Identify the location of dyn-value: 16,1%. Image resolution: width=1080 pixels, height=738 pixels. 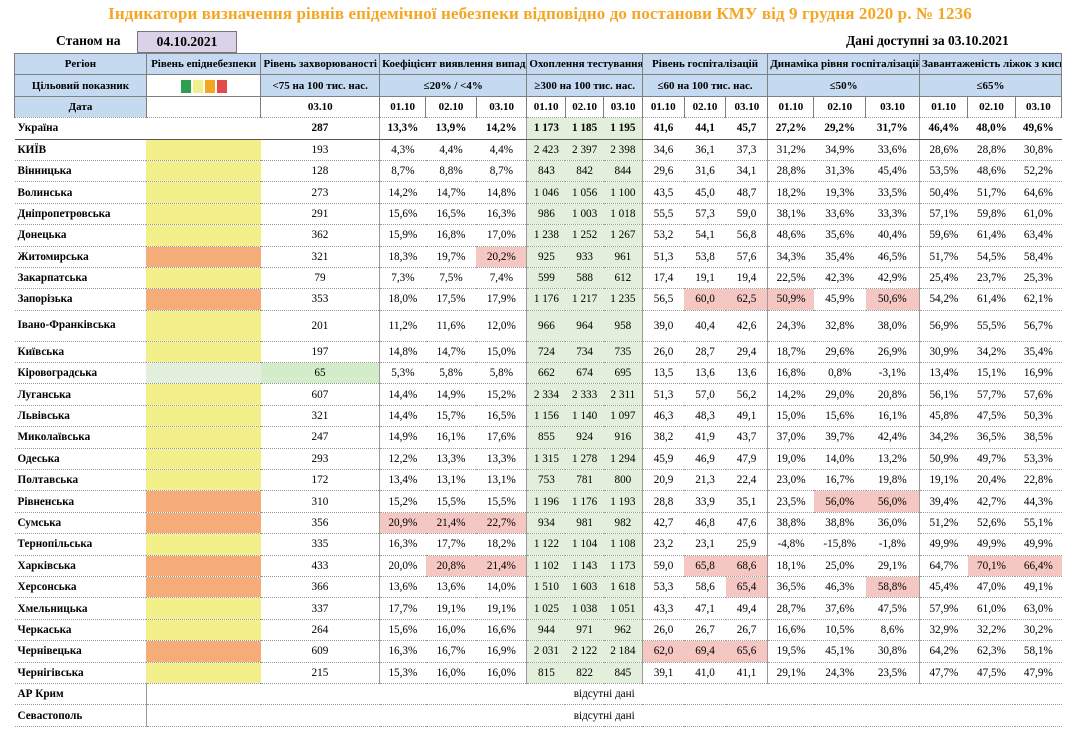
(892, 416).